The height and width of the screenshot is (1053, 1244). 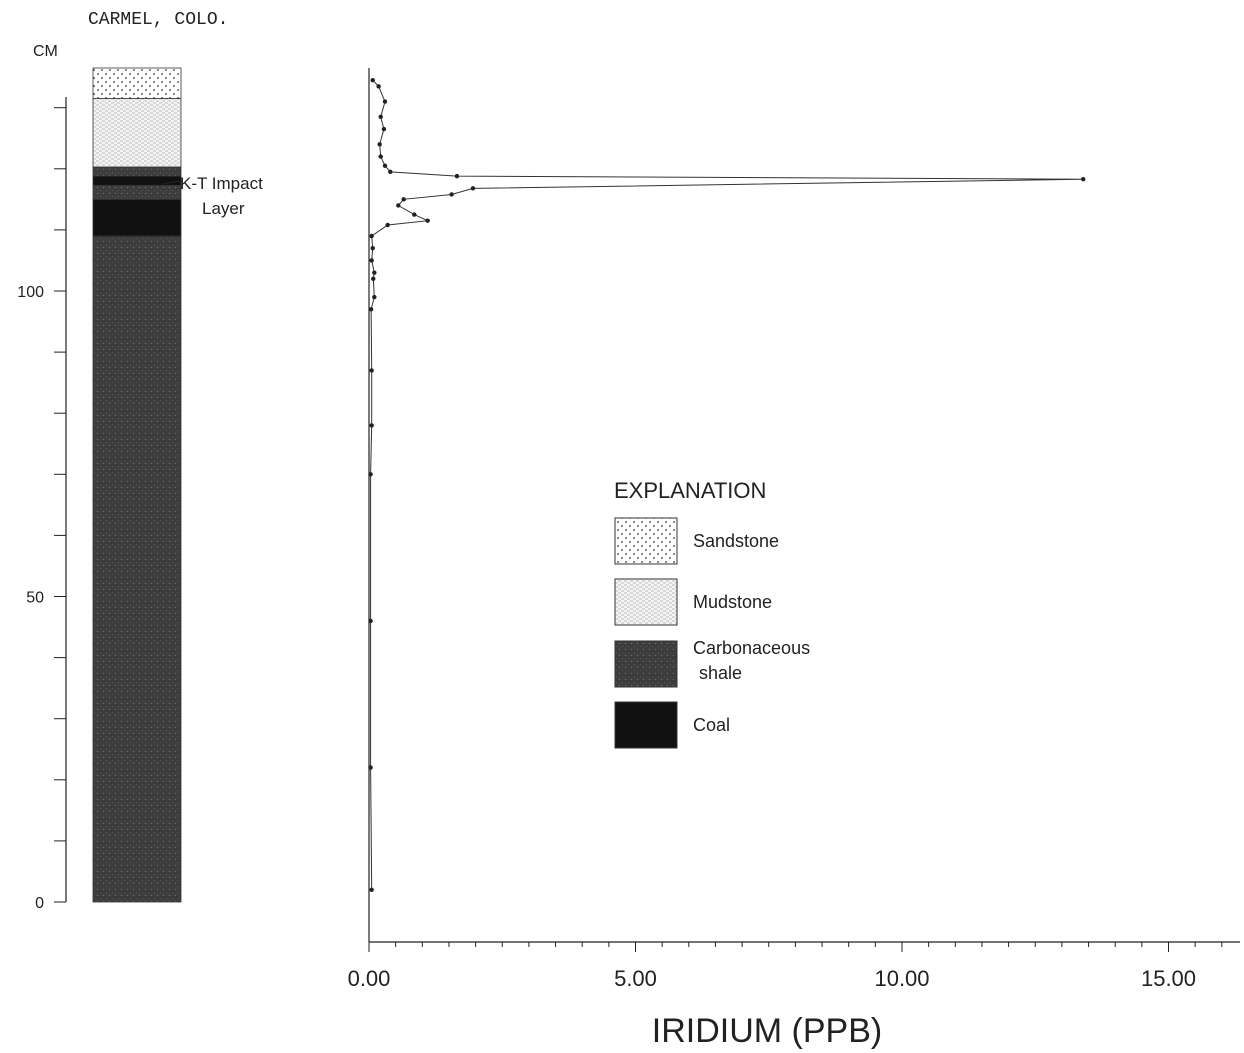 I want to click on x-tick-label: 5.00, so click(x=635, y=978).